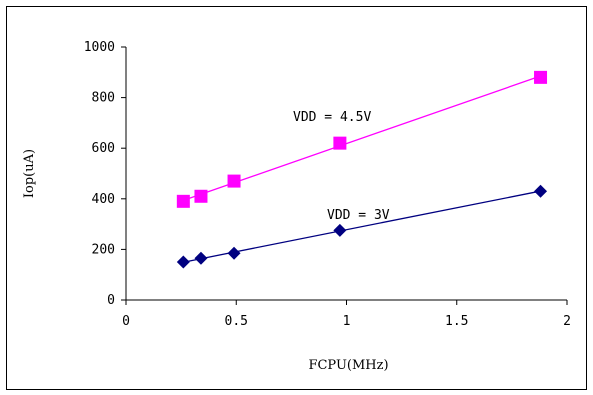 The height and width of the screenshot is (395, 593). Describe the element at coordinates (456, 321) in the screenshot. I see `x-tick-label: 1.5` at that location.